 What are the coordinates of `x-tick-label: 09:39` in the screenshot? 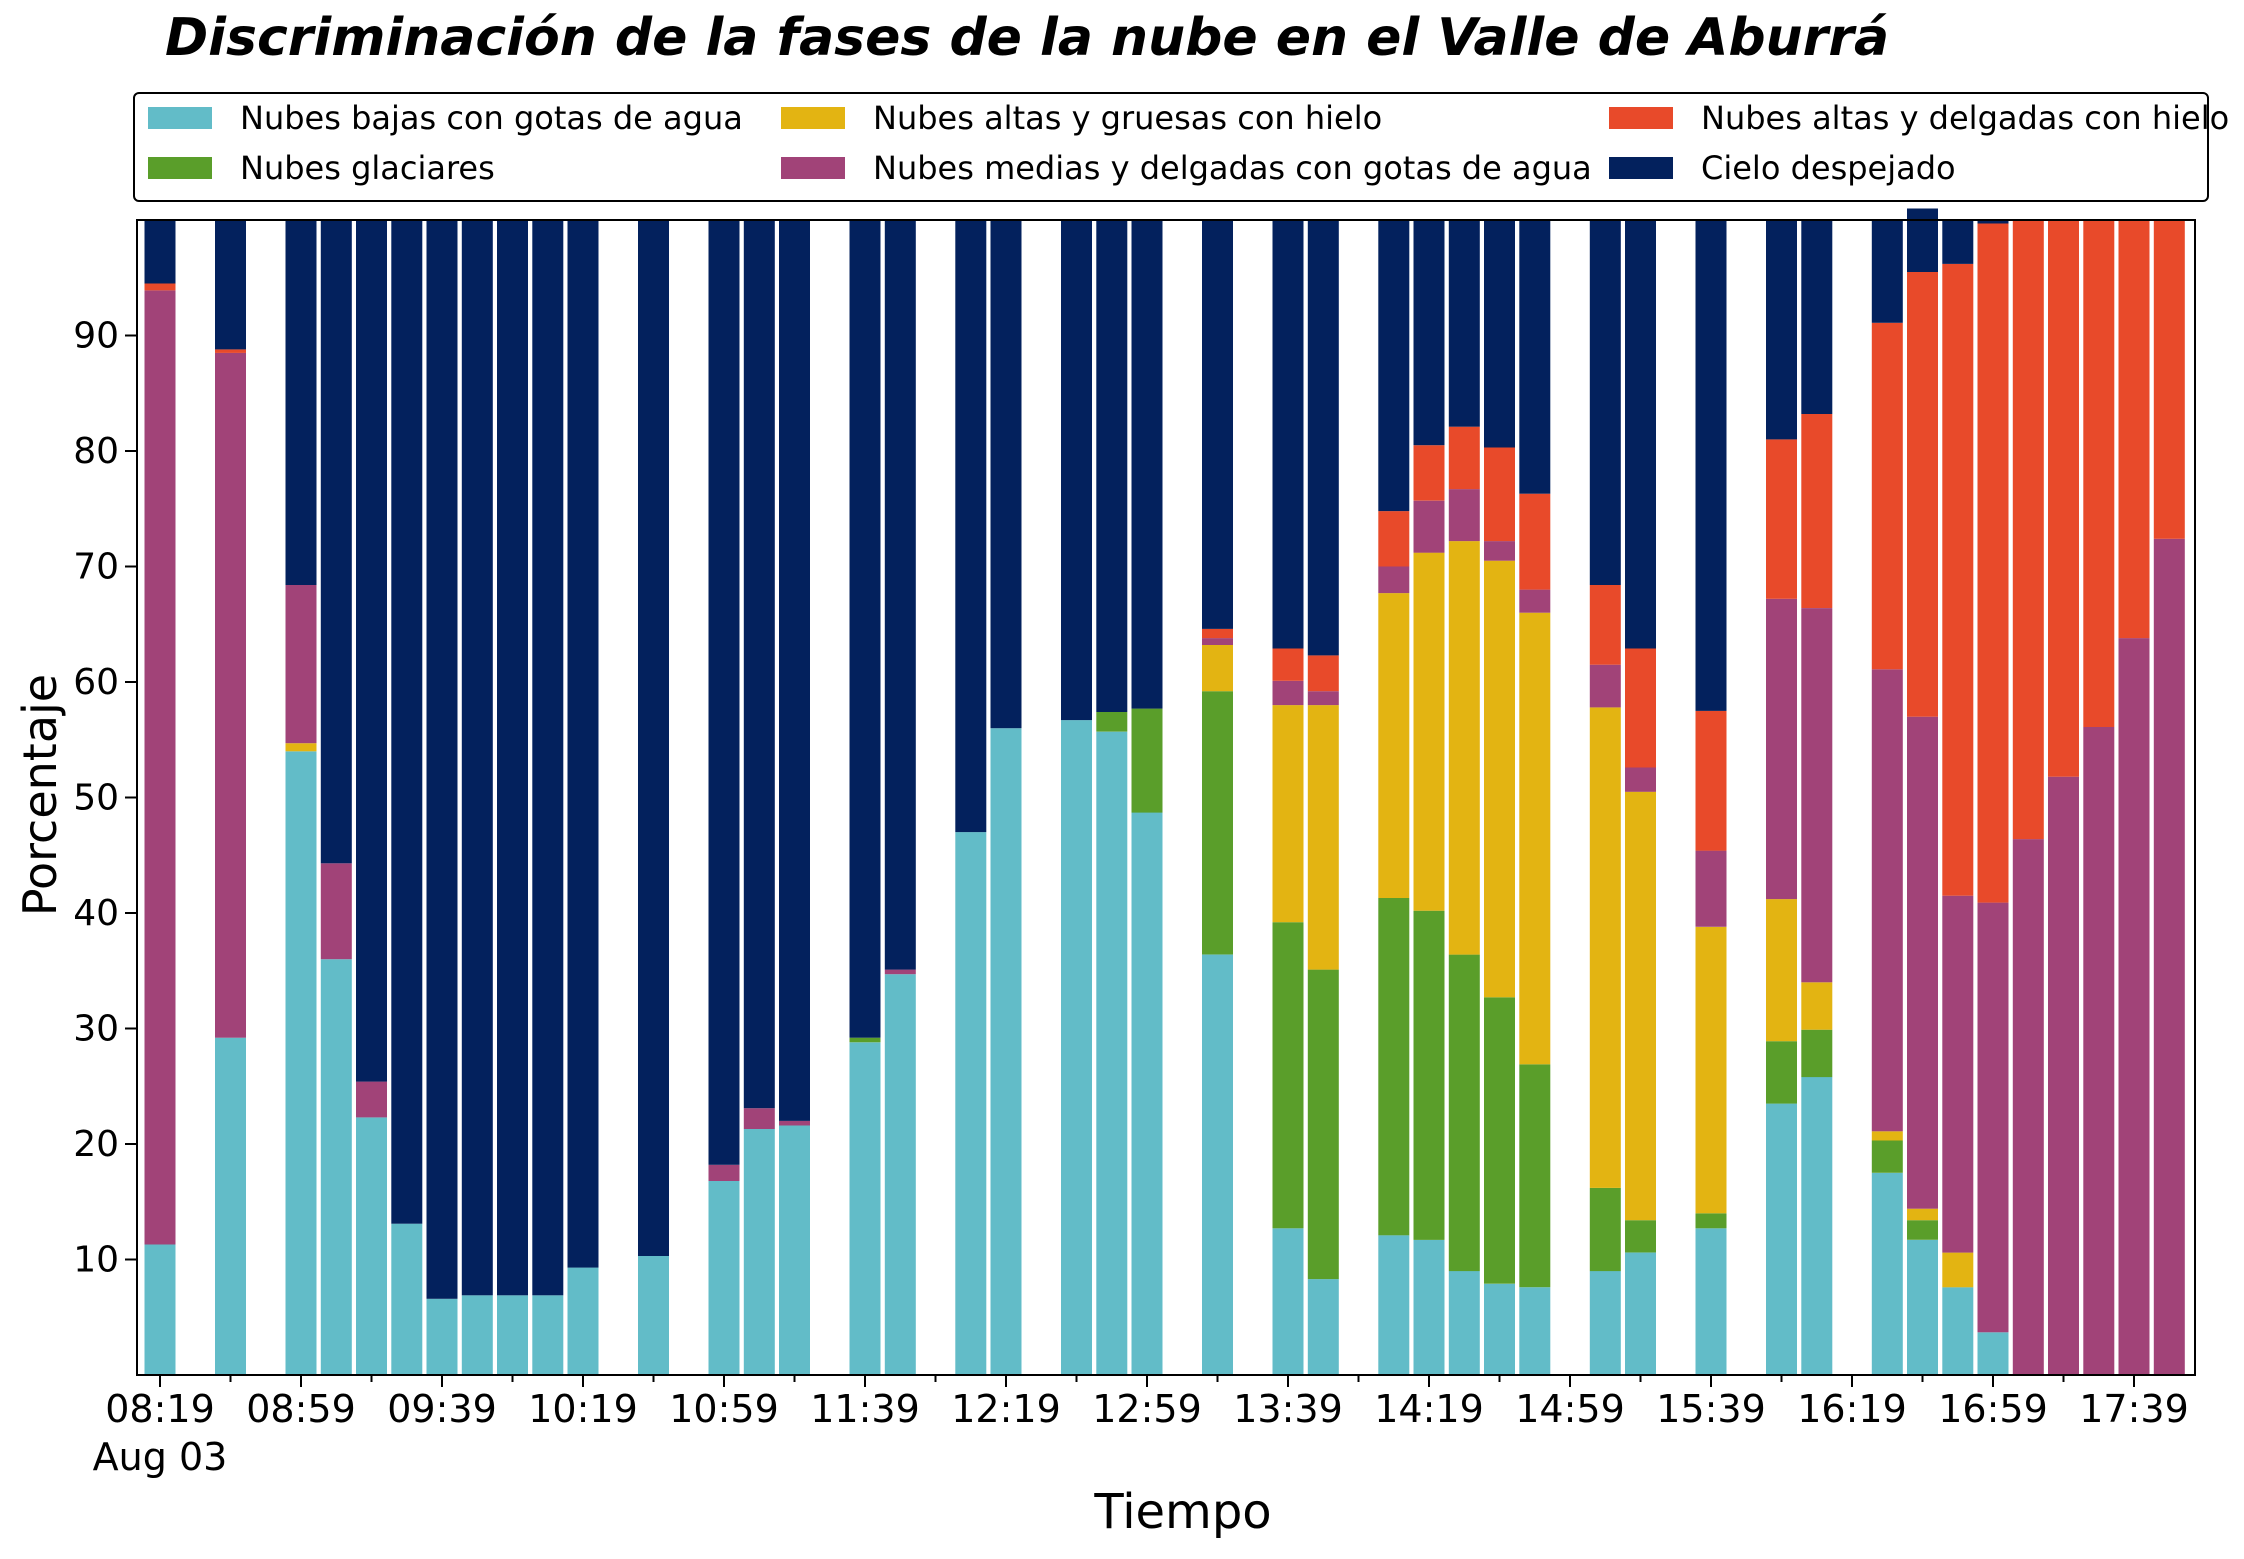 It's located at (442, 1409).